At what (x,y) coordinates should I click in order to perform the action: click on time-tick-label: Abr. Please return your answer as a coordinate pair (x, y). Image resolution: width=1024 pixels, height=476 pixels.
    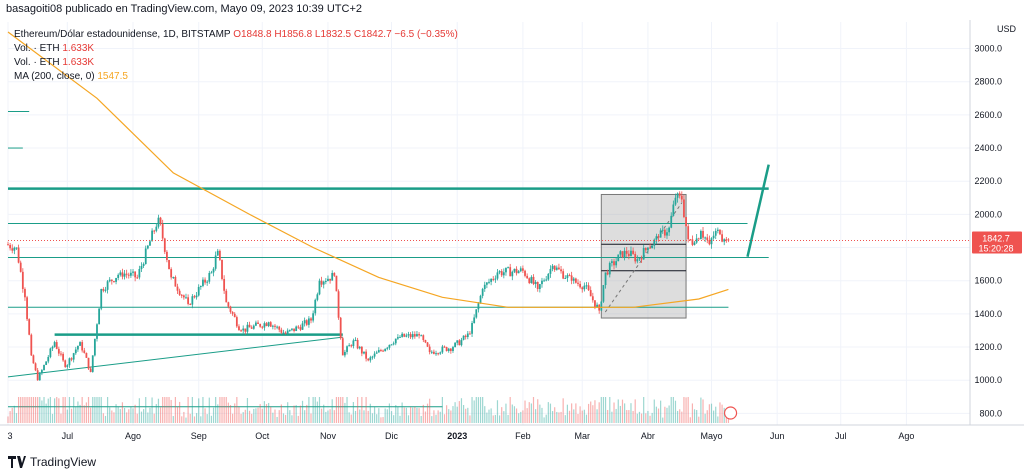
    Looking at the image, I should click on (648, 436).